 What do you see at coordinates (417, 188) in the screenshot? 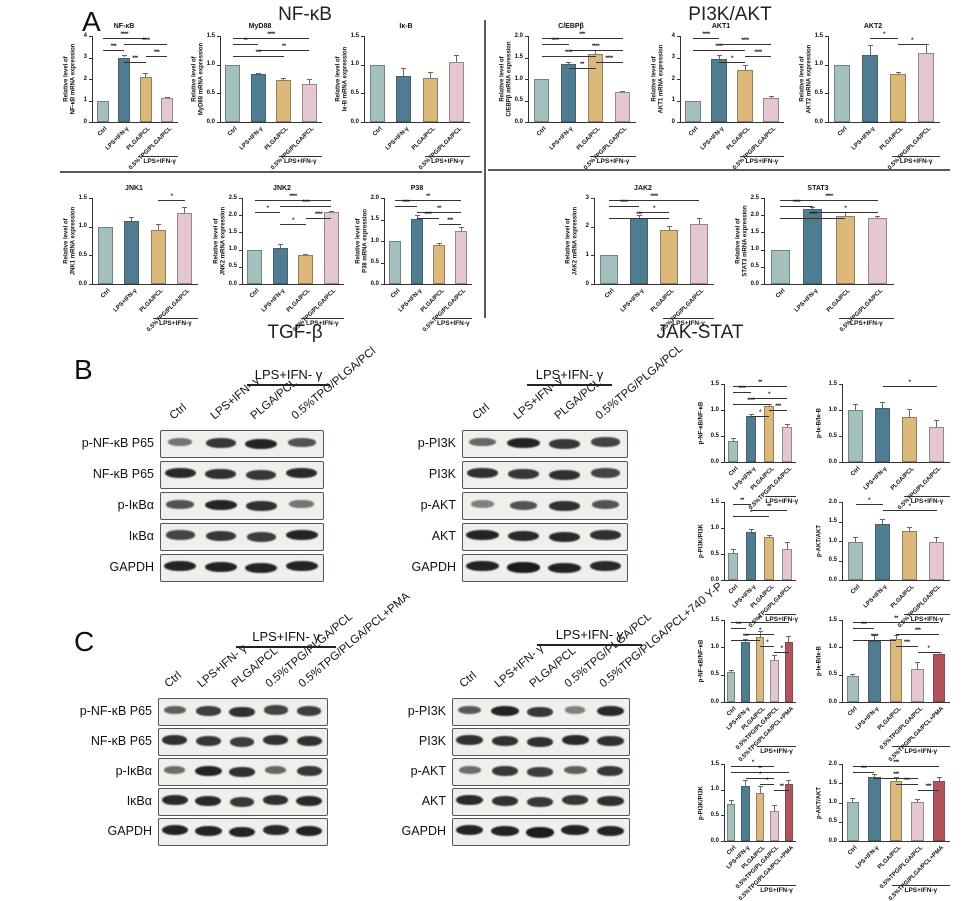
I see `chart-title: P38` at bounding box center [417, 188].